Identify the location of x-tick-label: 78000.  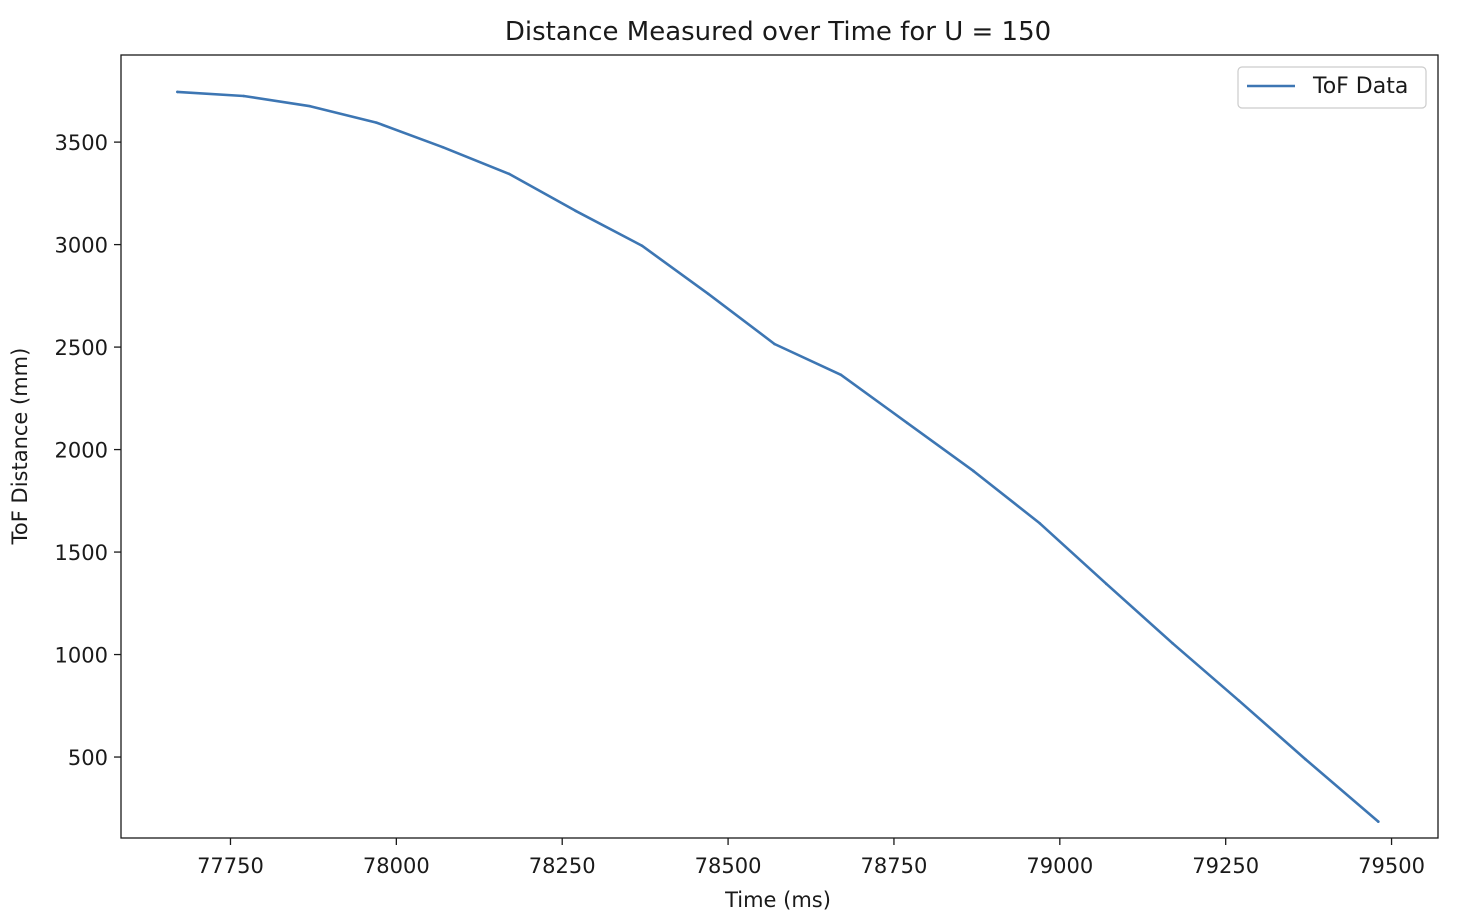
(396, 866).